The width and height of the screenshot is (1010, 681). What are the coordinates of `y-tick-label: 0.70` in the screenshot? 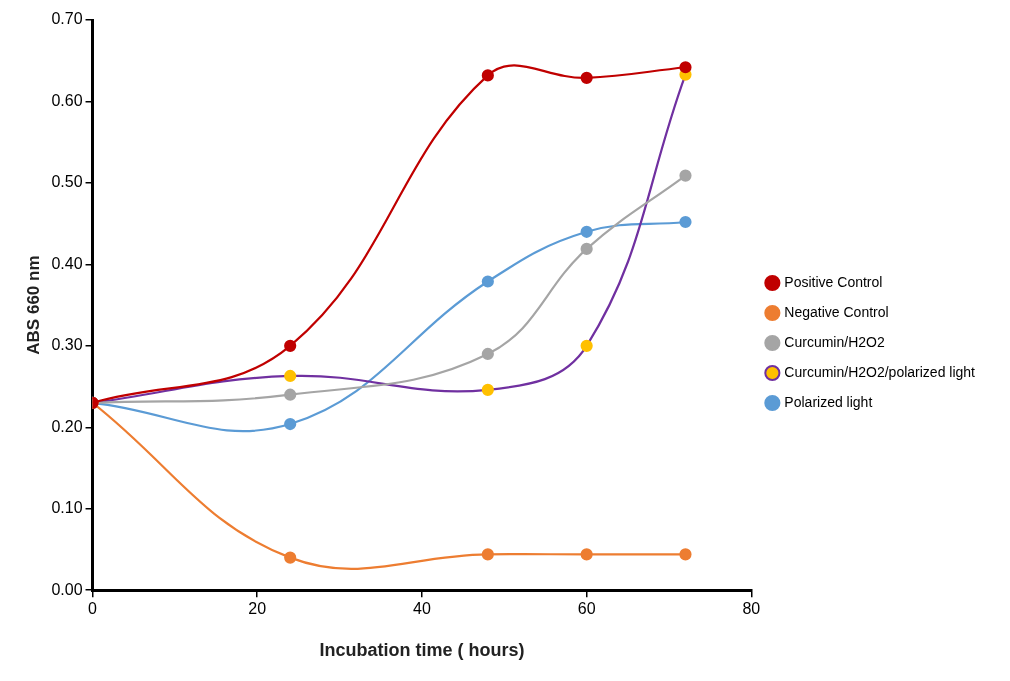 It's located at (67, 19).